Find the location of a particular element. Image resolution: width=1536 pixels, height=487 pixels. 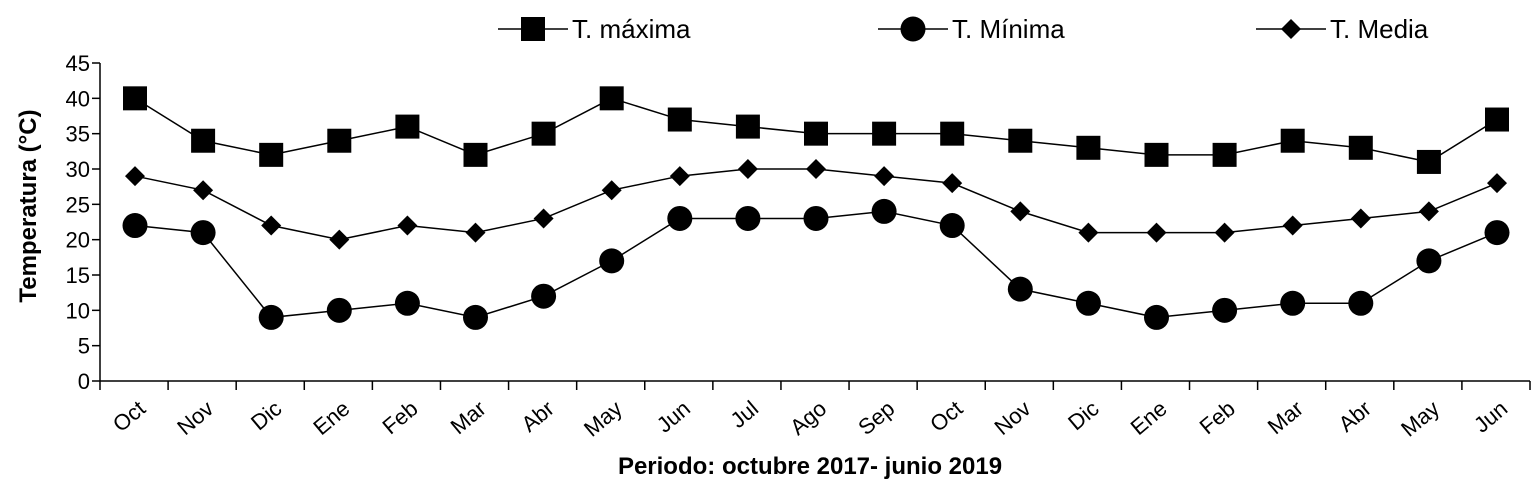

y-tick-label: 5 is located at coordinates (84, 346).